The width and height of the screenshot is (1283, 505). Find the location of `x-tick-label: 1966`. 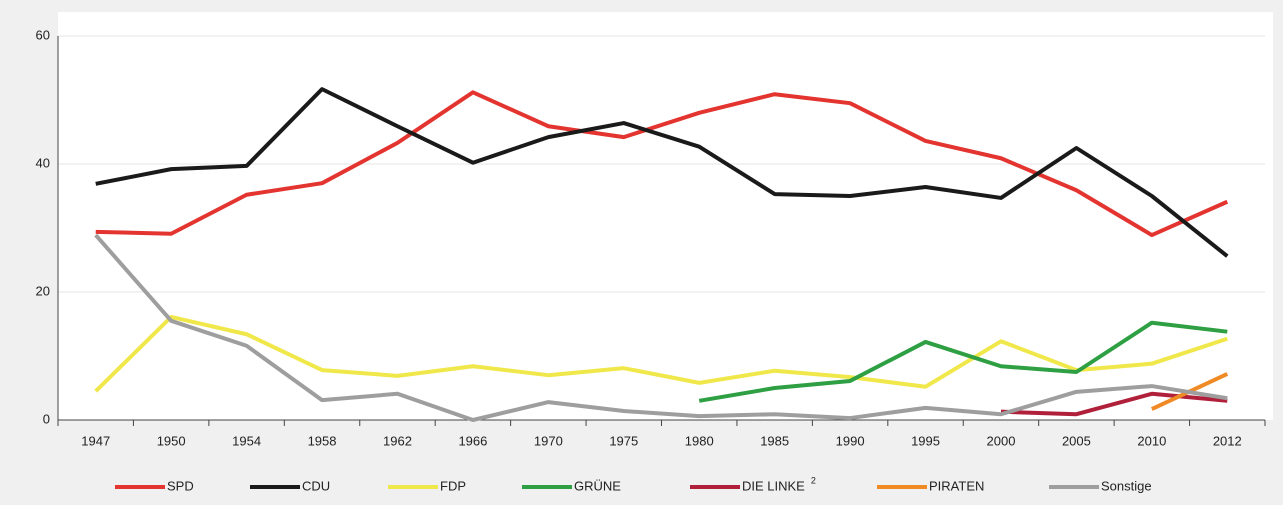

x-tick-label: 1966 is located at coordinates (472, 440).